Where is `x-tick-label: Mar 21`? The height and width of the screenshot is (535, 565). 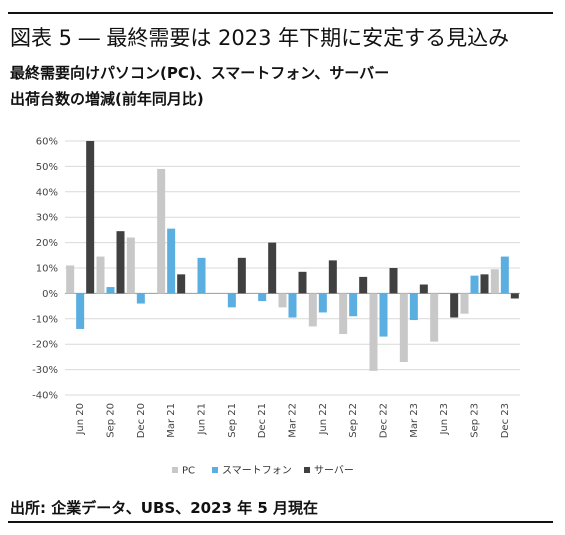 x-tick-label: Mar 21 is located at coordinates (171, 420).